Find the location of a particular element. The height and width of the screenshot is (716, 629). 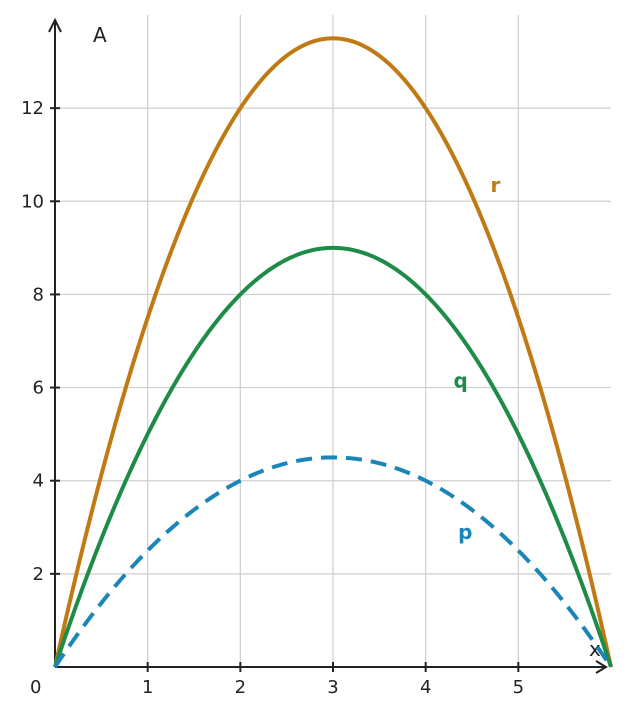

x-axis-label: x is located at coordinates (595, 649).